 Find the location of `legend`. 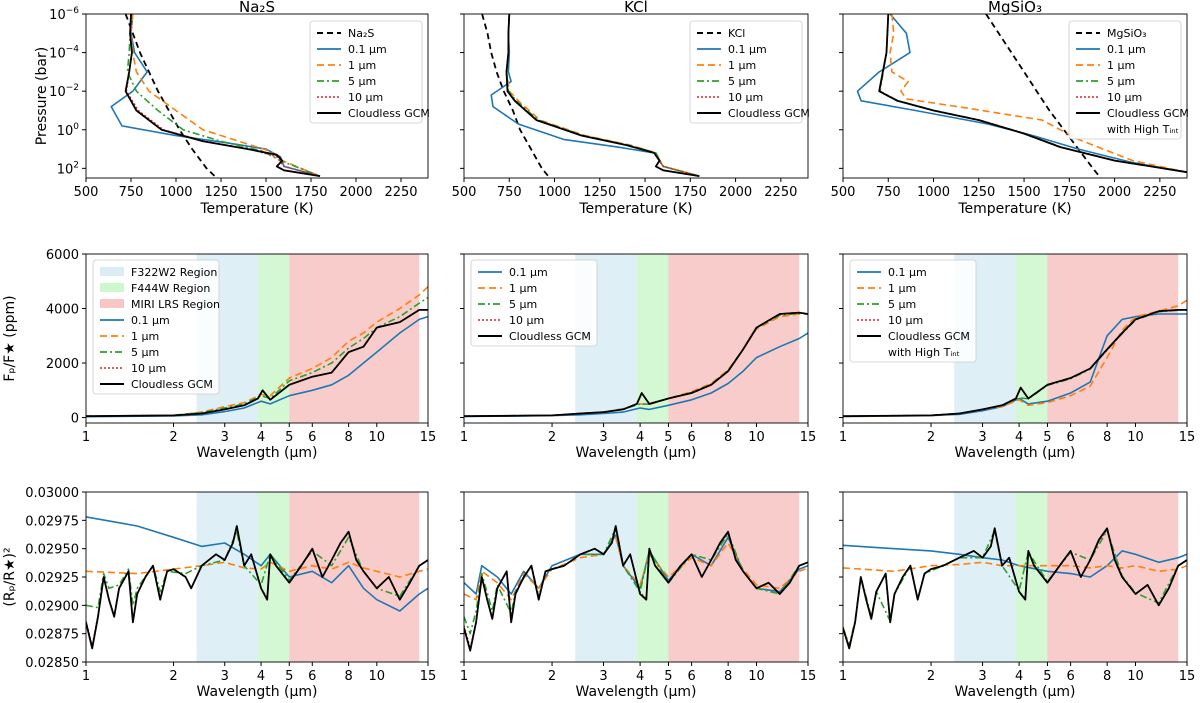

legend is located at coordinates (1125, 80).